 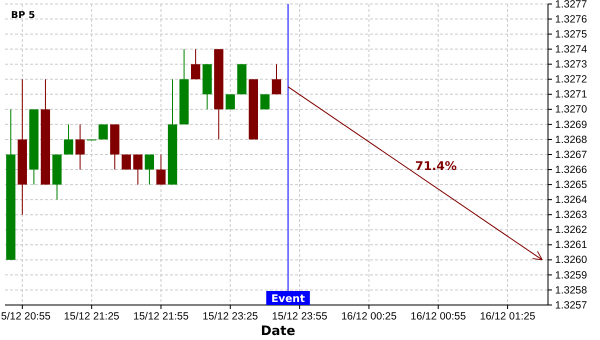 What do you see at coordinates (571, 200) in the screenshot?
I see `y-tick-label: 1.3264` at bounding box center [571, 200].